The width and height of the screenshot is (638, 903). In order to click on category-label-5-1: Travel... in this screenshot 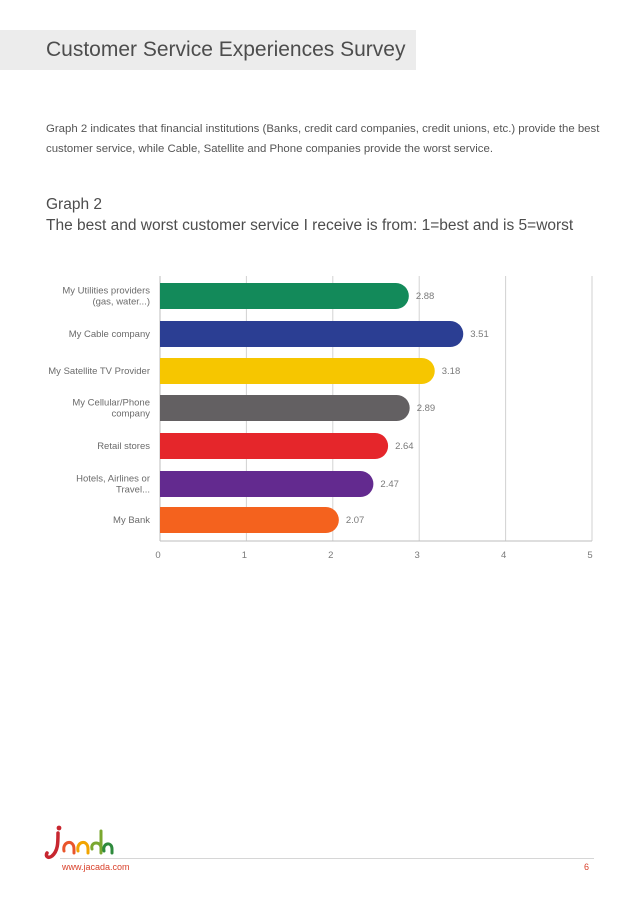, I will do `click(133, 490)`.